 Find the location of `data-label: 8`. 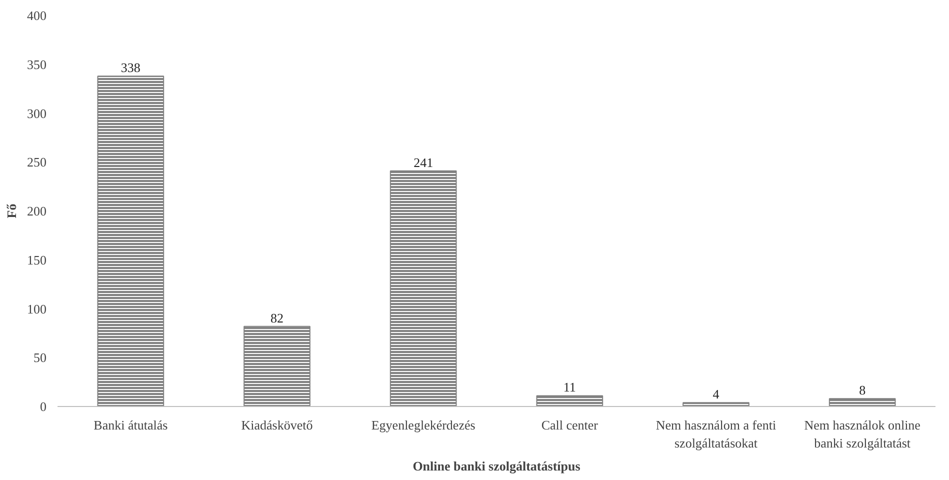

data-label: 8 is located at coordinates (862, 390).